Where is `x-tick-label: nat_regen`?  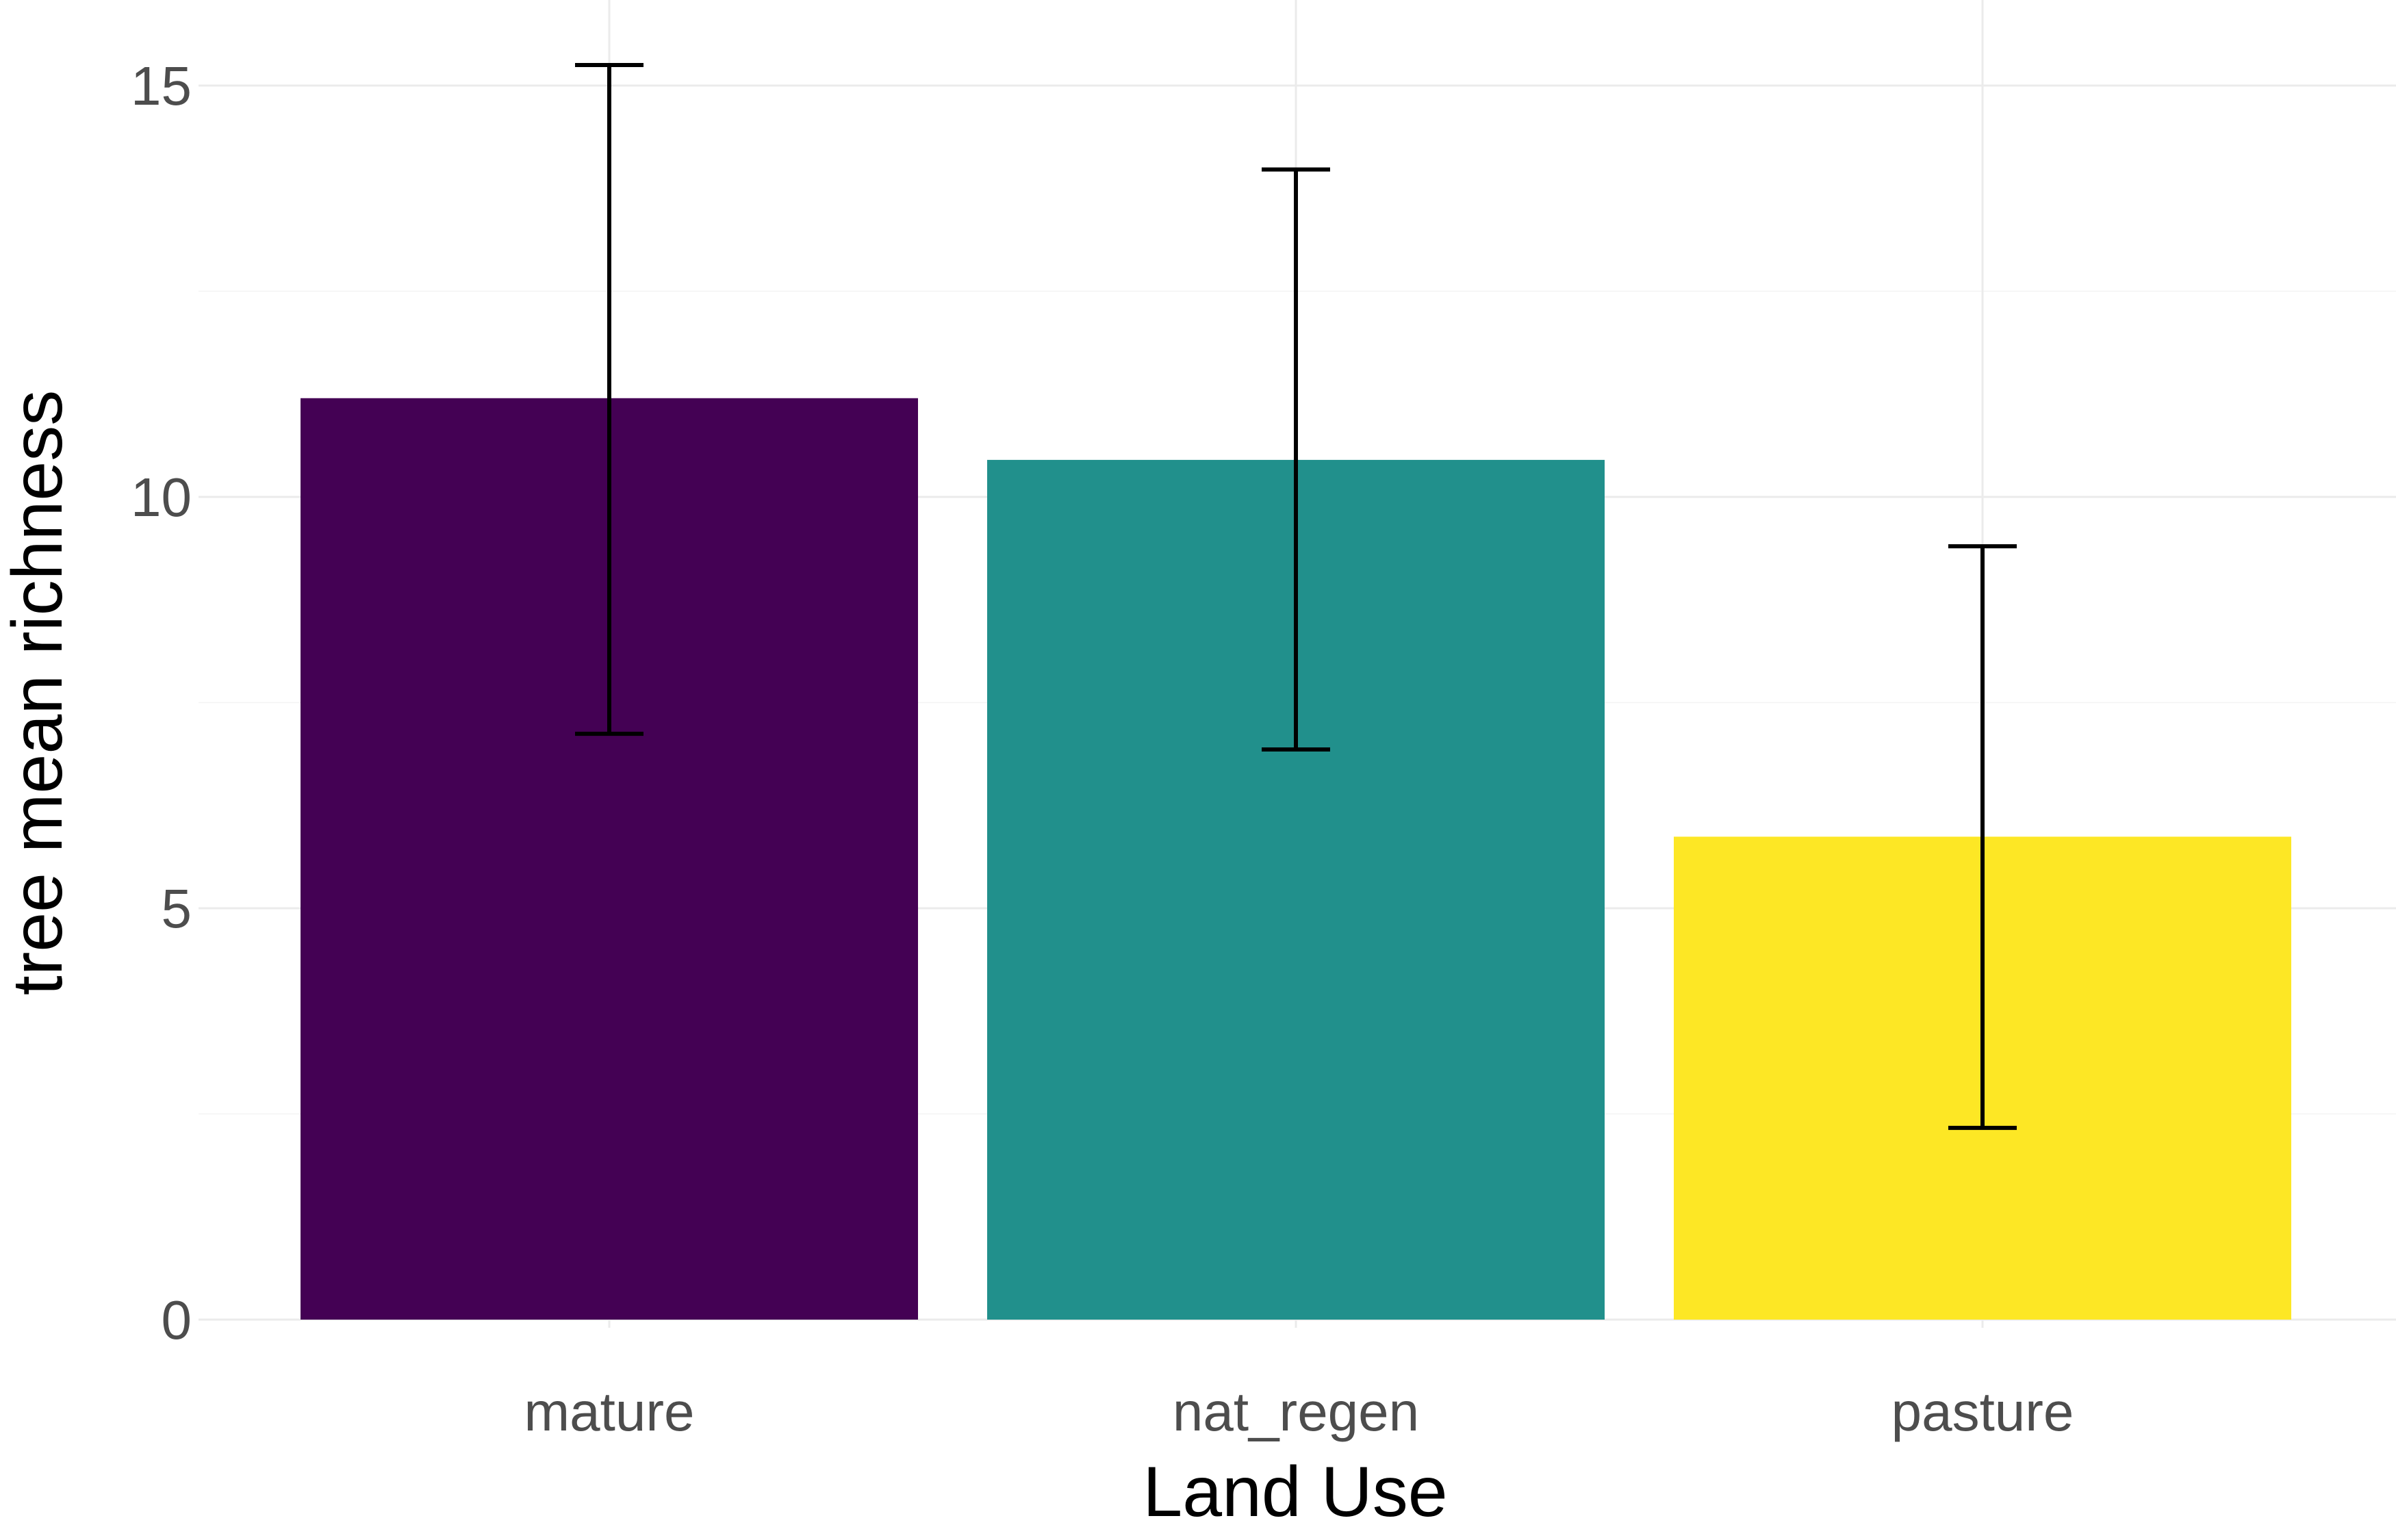 x-tick-label: nat_regen is located at coordinates (1296, 1412).